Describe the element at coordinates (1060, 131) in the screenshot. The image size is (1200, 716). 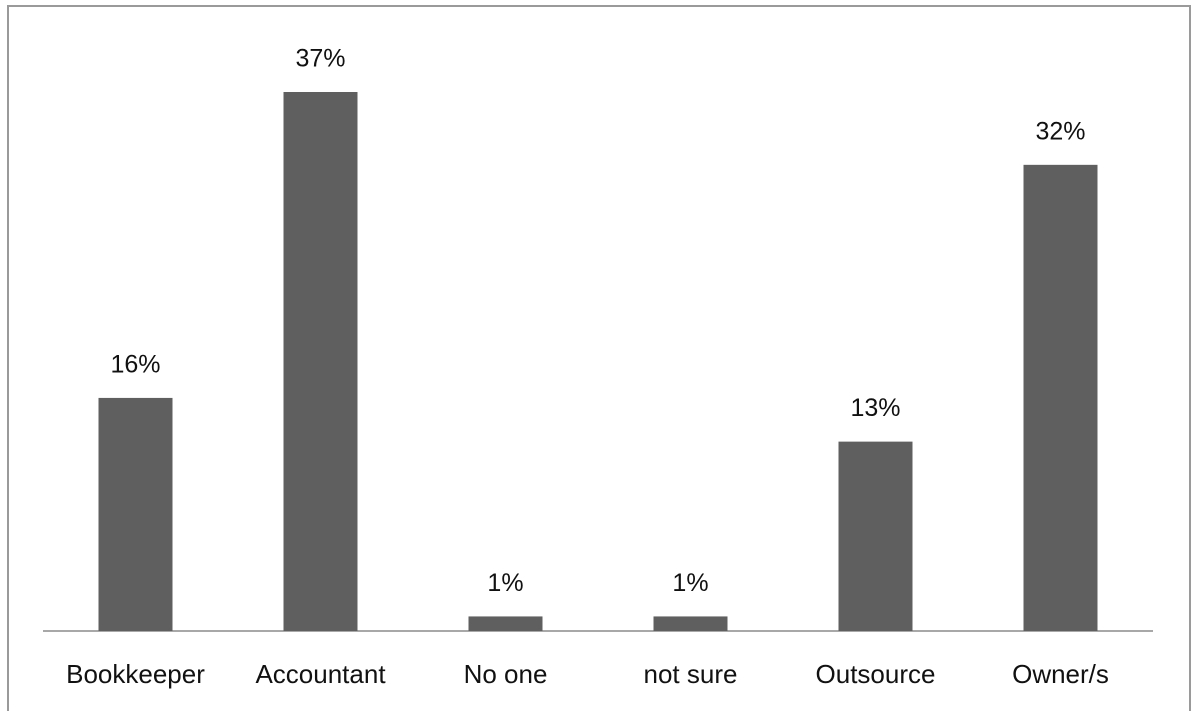
I see `data-label: 32%` at that location.